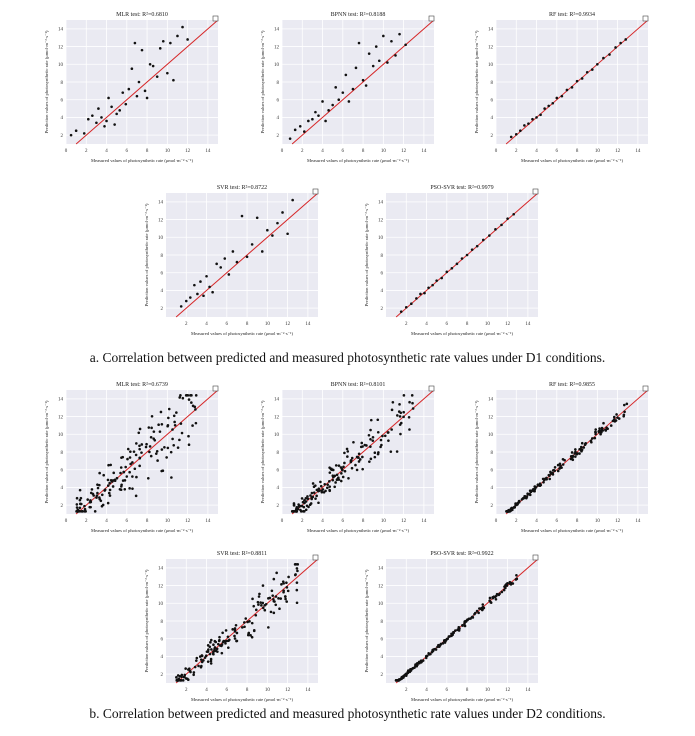 The width and height of the screenshot is (695, 736). What do you see at coordinates (363, 521) in the screenshot?
I see `x-tick-label: 8` at bounding box center [363, 521].